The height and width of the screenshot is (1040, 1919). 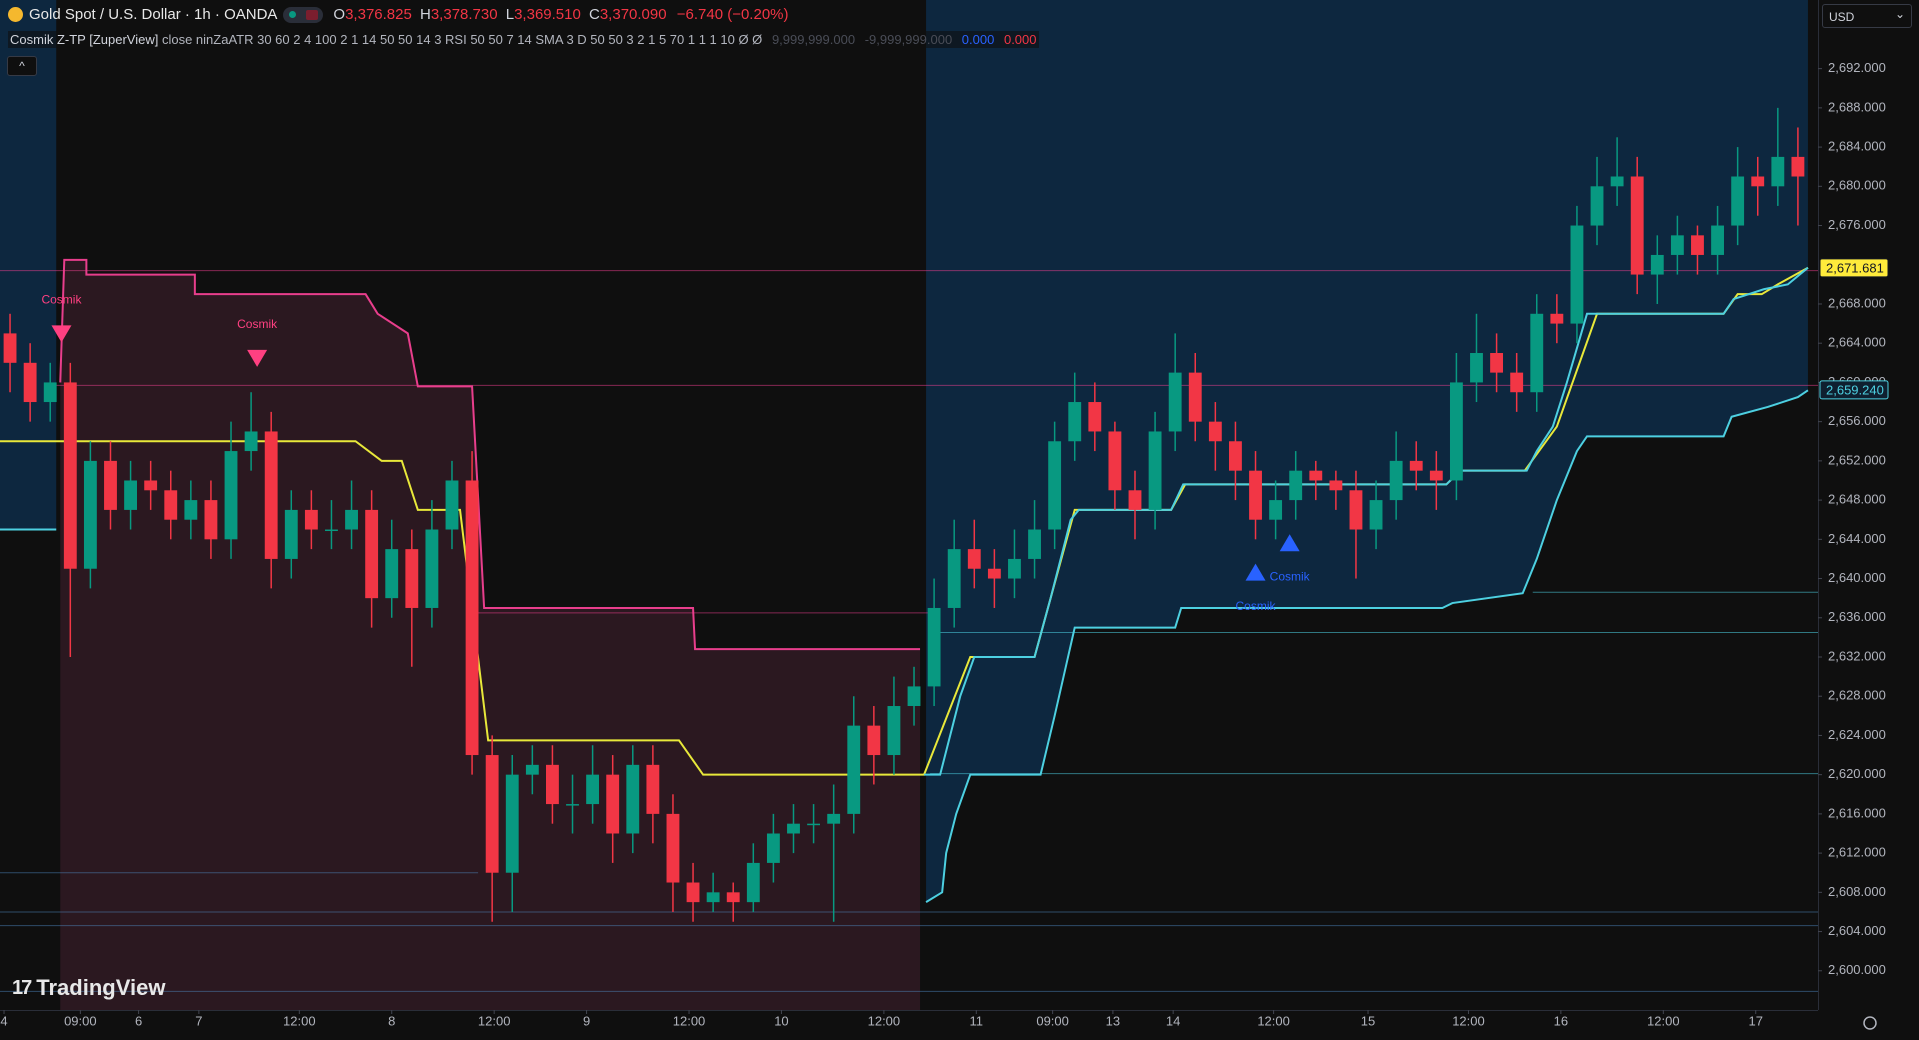 I want to click on x-tick-label: 16, so click(x=1561, y=1020).